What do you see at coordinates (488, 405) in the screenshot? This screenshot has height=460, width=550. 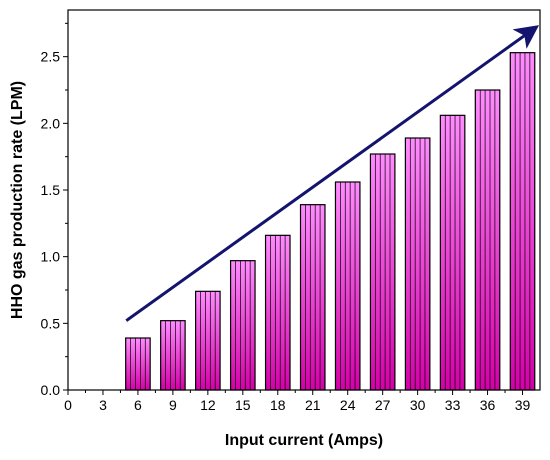 I see `x-tick-label: 36` at bounding box center [488, 405].